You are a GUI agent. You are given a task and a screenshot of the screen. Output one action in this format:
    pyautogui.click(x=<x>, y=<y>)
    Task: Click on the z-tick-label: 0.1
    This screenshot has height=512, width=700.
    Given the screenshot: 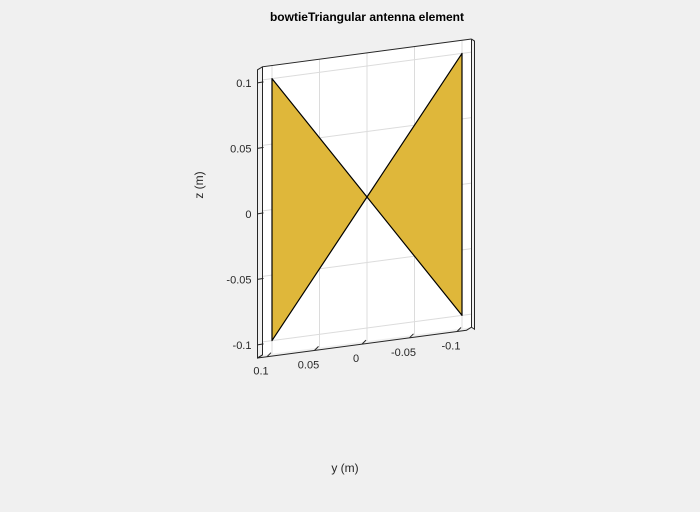 What is the action you would take?
    pyautogui.click(x=243, y=84)
    